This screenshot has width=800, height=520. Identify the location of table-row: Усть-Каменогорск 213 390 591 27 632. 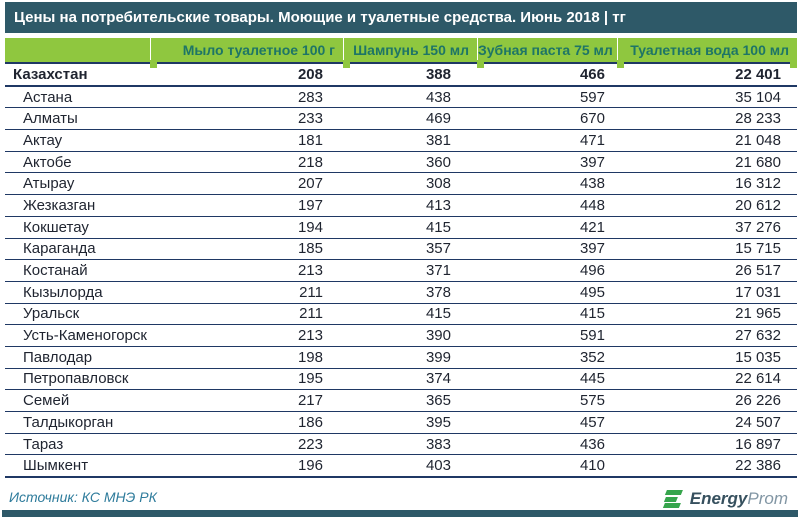
(401, 336).